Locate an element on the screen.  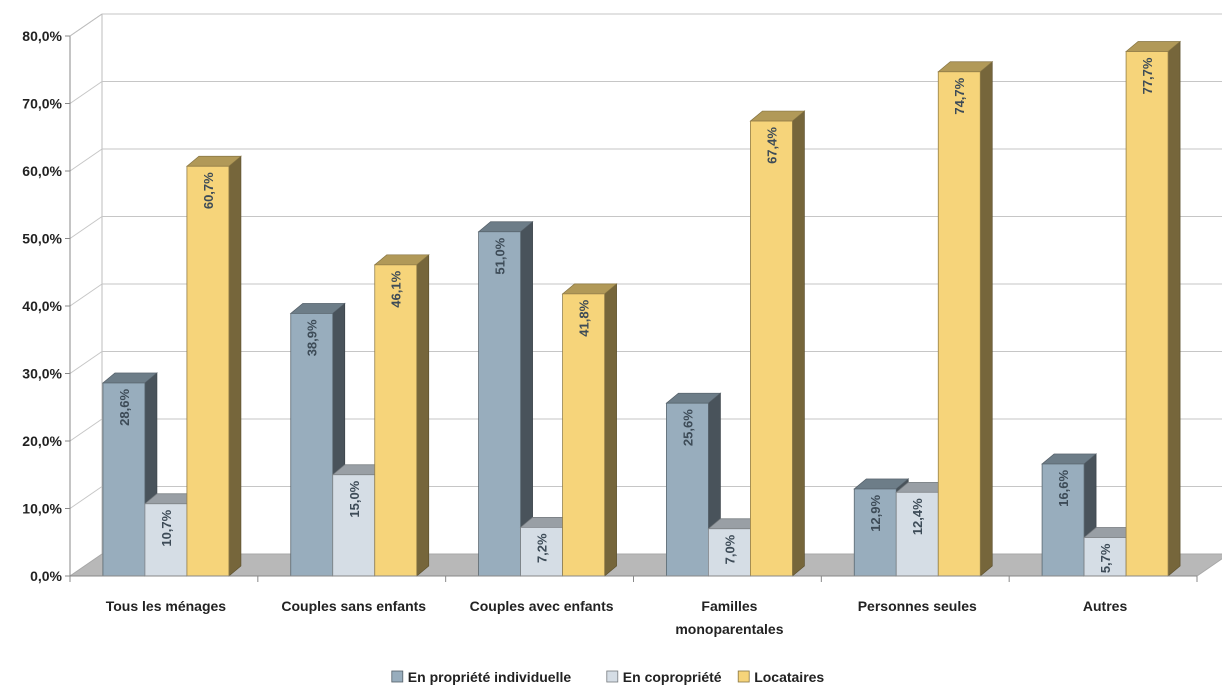
x-category-label: Tous les ménages is located at coordinates (166, 606).